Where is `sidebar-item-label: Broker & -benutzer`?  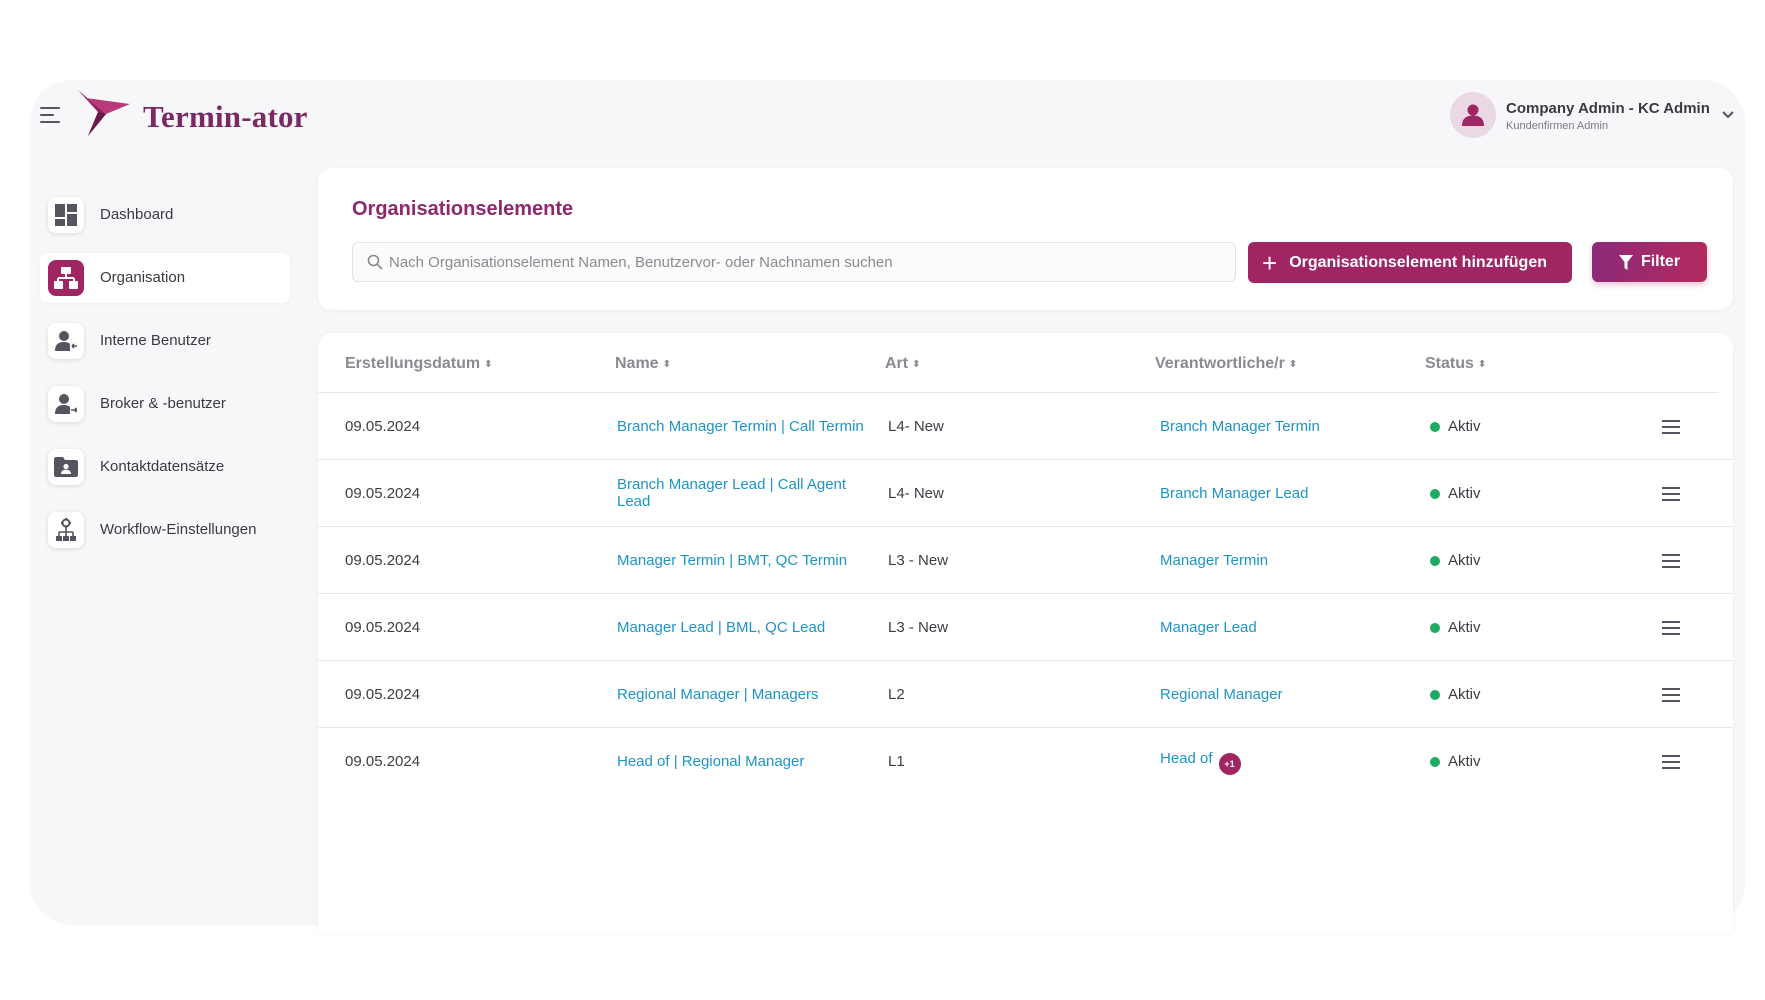
sidebar-item-label: Broker & -benutzer is located at coordinates (163, 403).